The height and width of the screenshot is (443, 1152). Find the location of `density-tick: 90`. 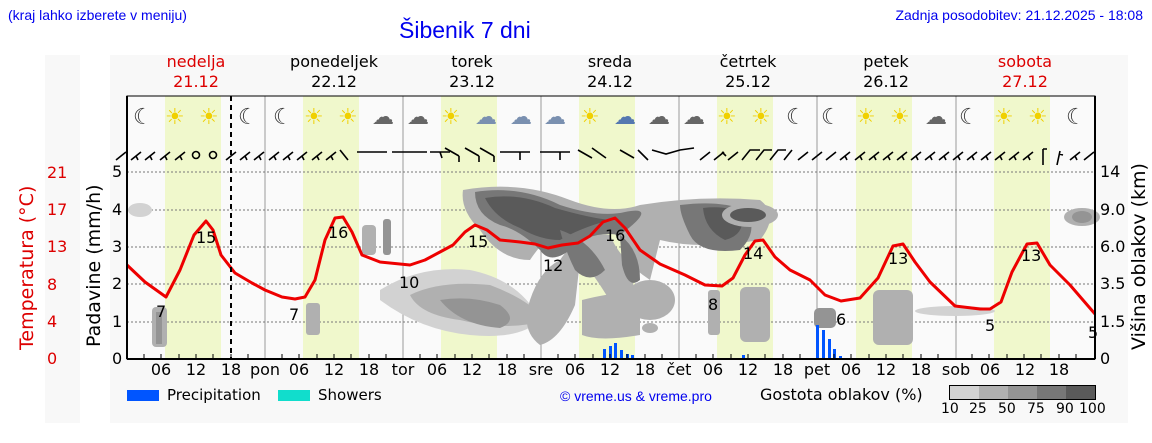

density-tick: 90 is located at coordinates (1065, 409).